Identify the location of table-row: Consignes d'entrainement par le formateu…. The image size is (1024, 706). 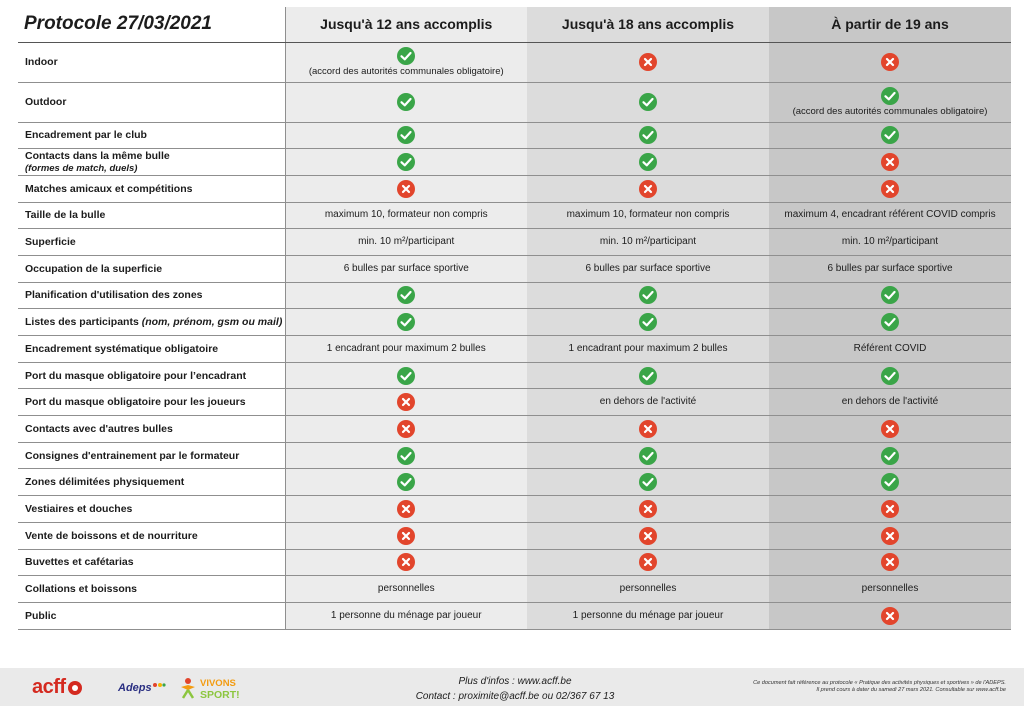
(514, 456).